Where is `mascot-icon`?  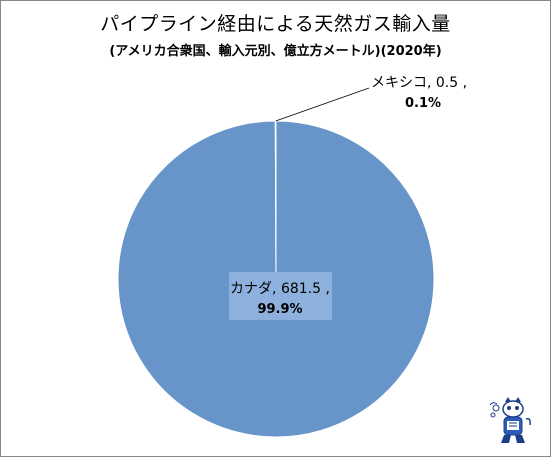 mascot-icon is located at coordinates (510, 420).